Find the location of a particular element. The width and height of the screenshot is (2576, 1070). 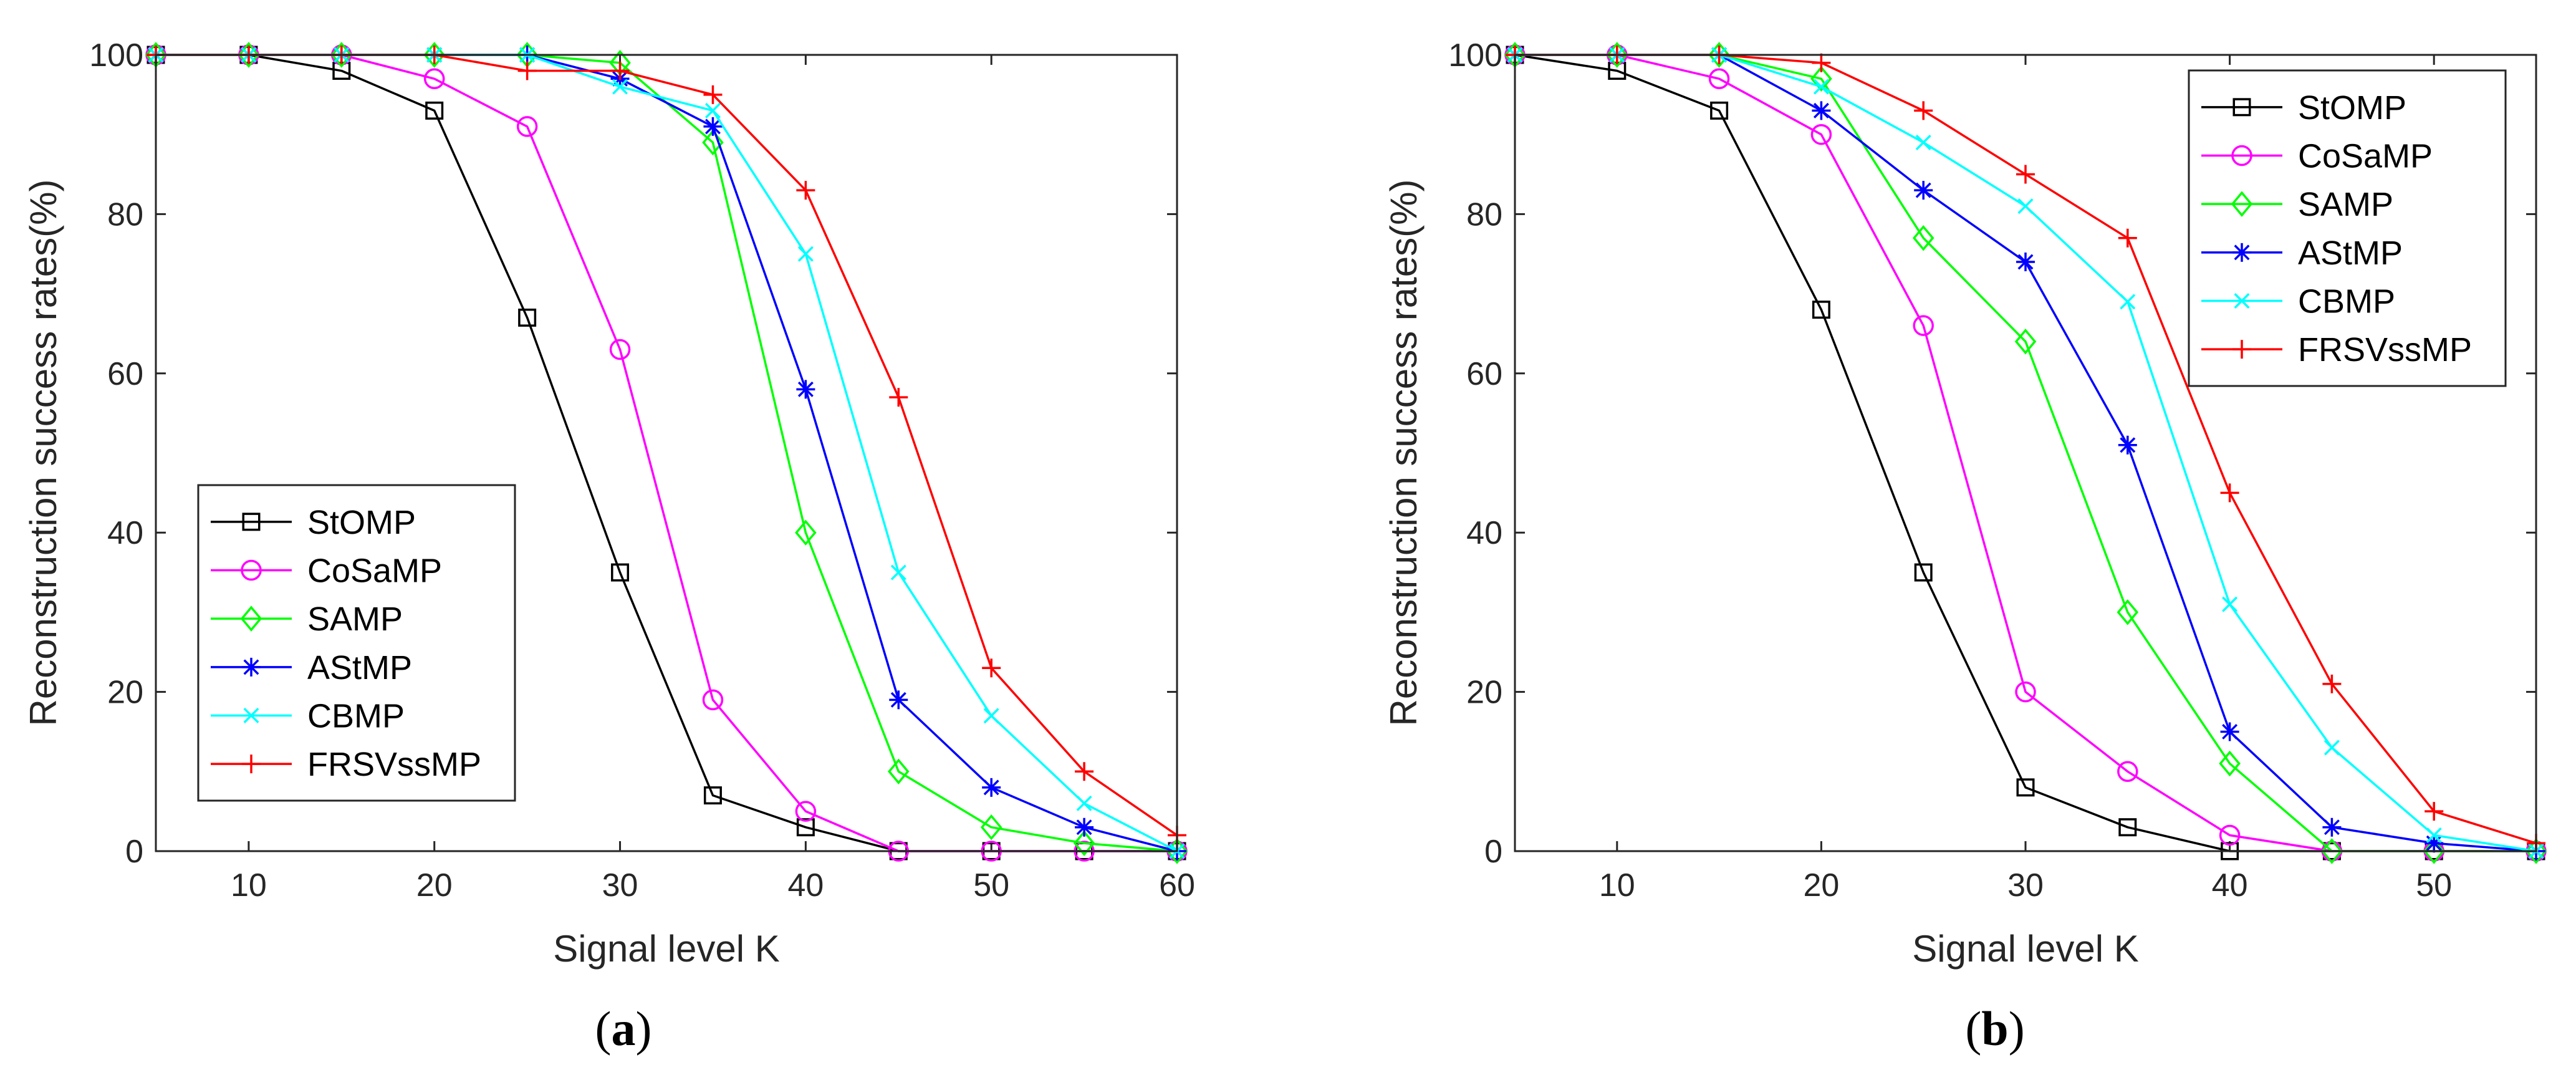

panel-b-legend: StOMP CoSaMP SAMP AStMP CBMP FRSVssMP is located at coordinates (2347, 228).